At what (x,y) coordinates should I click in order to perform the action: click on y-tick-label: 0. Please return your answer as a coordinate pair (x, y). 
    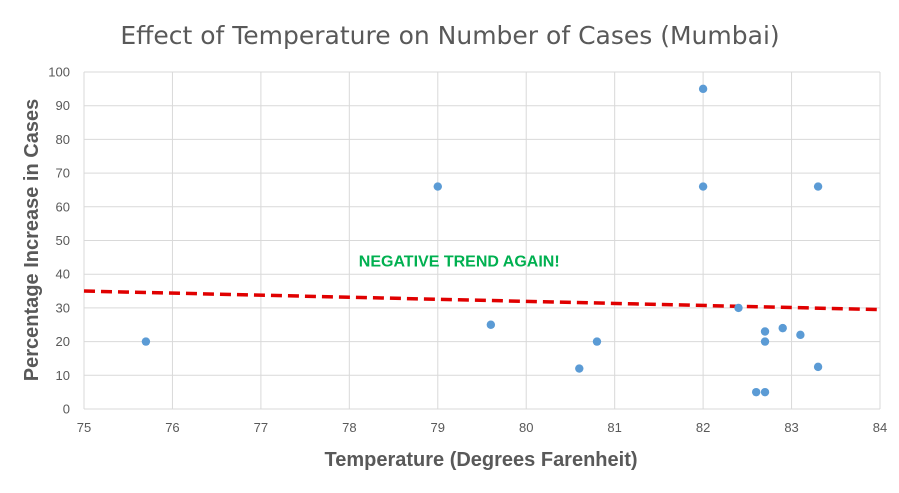
    Looking at the image, I should click on (66, 409).